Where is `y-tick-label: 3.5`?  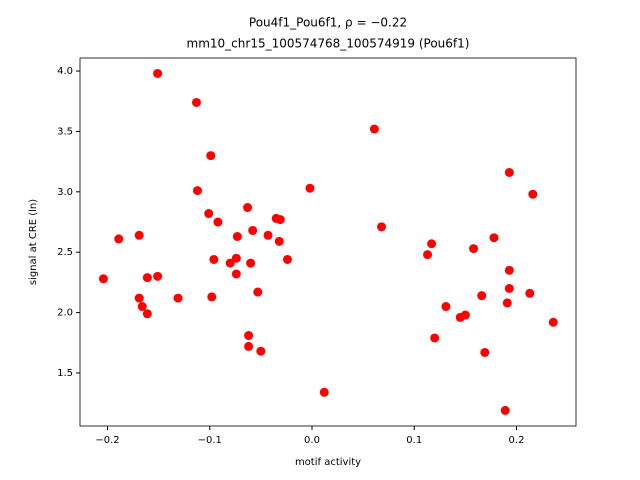 y-tick-label: 3.5 is located at coordinates (65, 131).